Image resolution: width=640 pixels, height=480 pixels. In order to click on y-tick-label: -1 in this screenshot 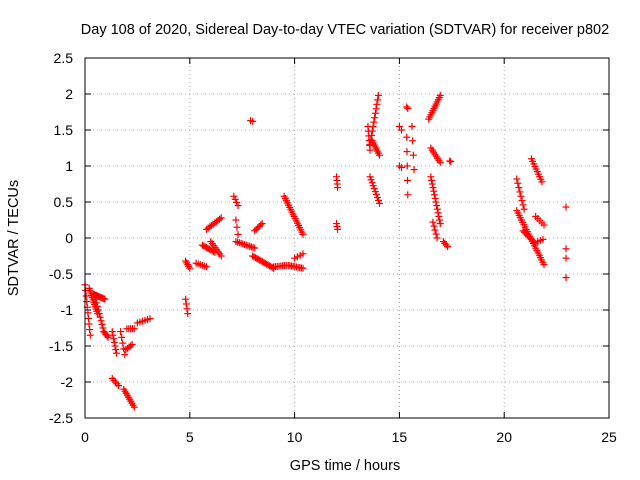, I will do `click(67, 310)`.